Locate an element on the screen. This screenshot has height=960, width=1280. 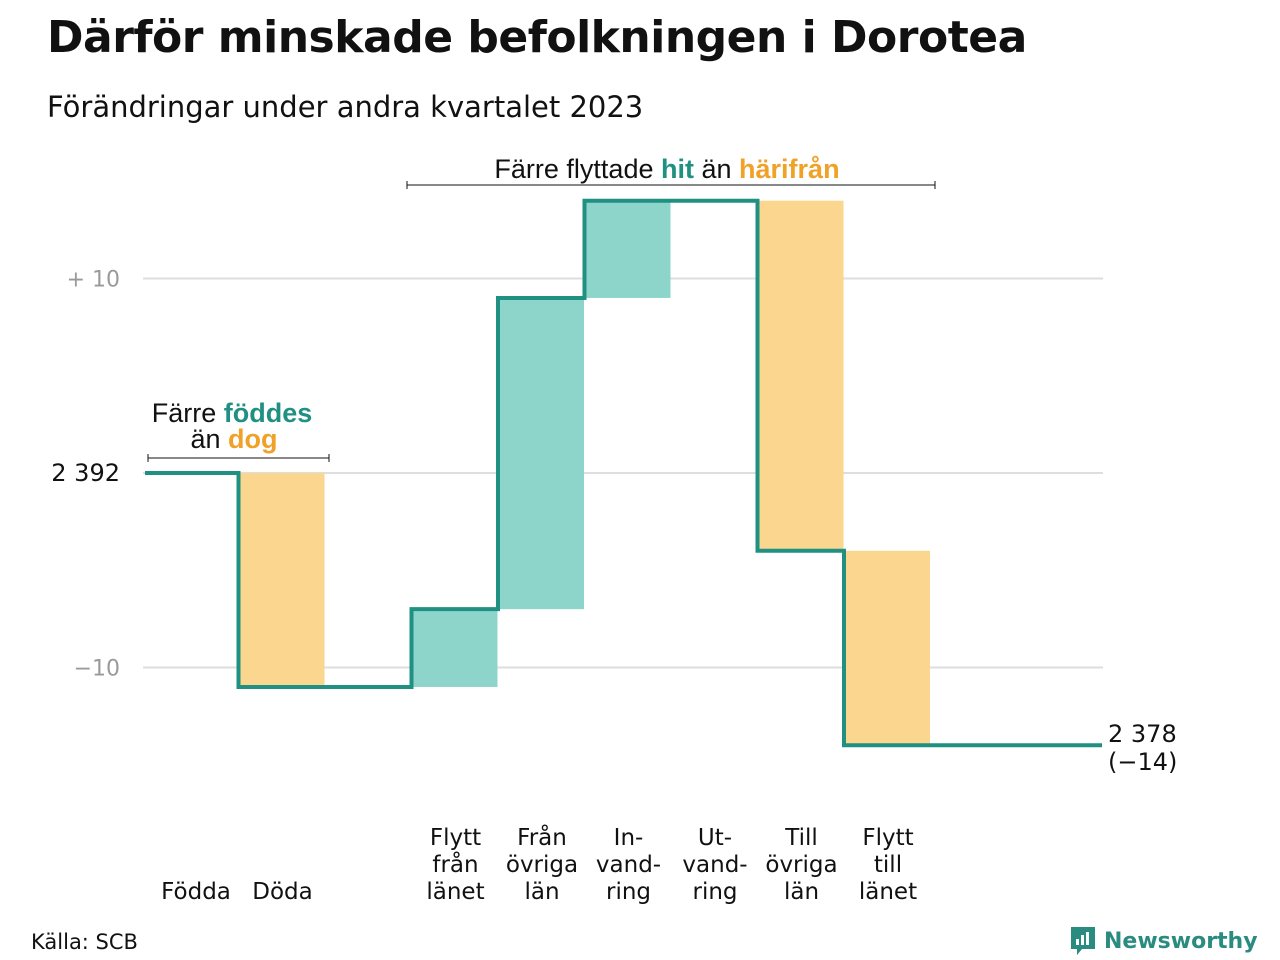
bar-flytt-från-länet is located at coordinates (454, 648).